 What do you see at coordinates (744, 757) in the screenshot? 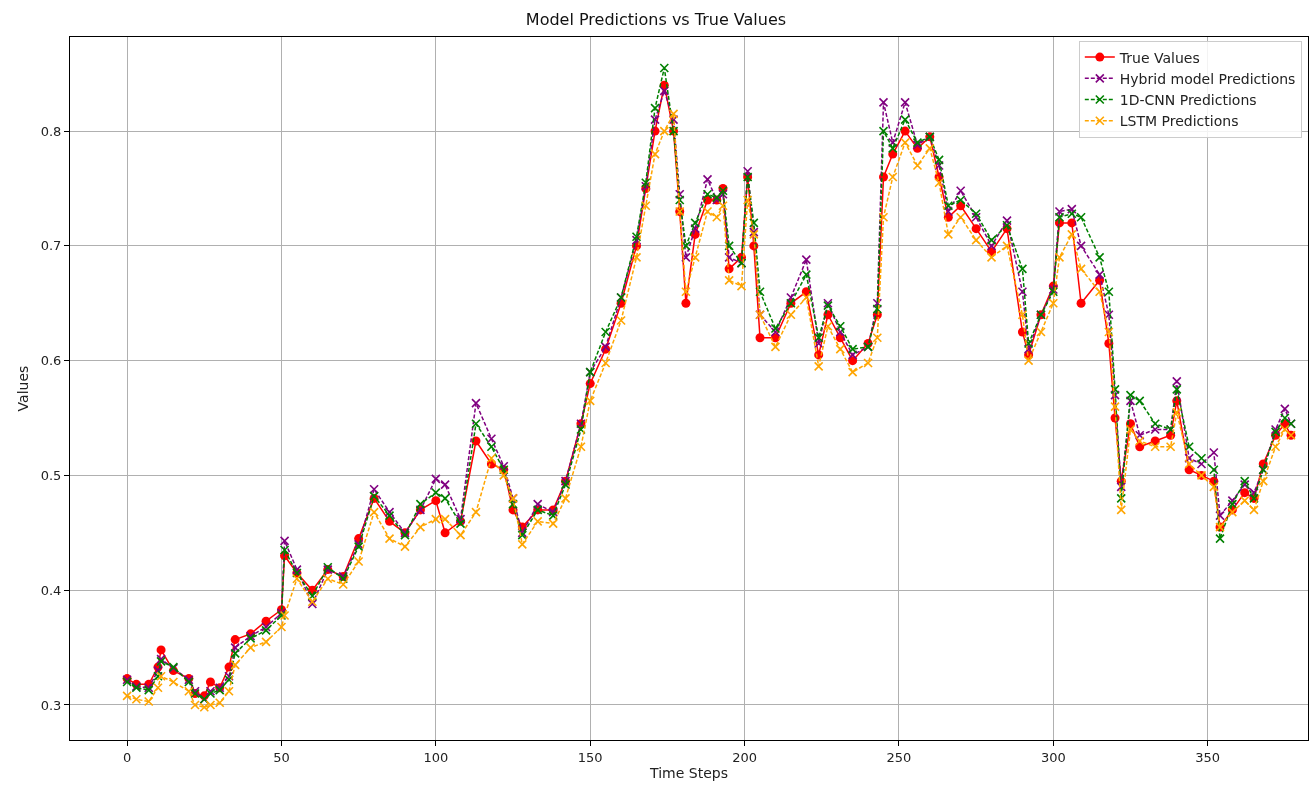
I see `x-tick-label: 200` at bounding box center [744, 757].